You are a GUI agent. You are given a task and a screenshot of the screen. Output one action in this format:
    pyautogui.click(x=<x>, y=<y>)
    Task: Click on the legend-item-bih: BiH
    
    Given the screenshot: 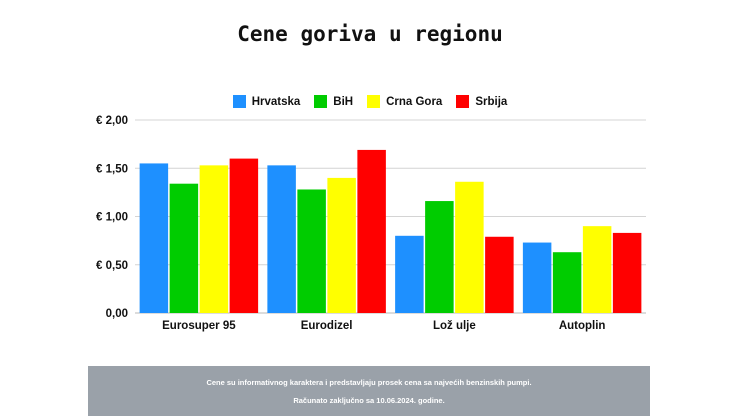 What is the action you would take?
    pyautogui.click(x=333, y=101)
    